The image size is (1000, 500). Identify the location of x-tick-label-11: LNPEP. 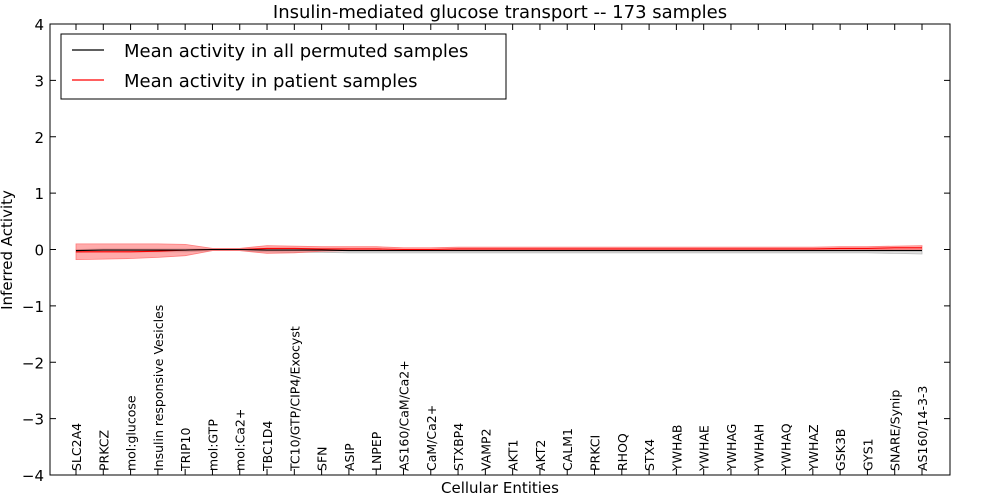
(376, 451).